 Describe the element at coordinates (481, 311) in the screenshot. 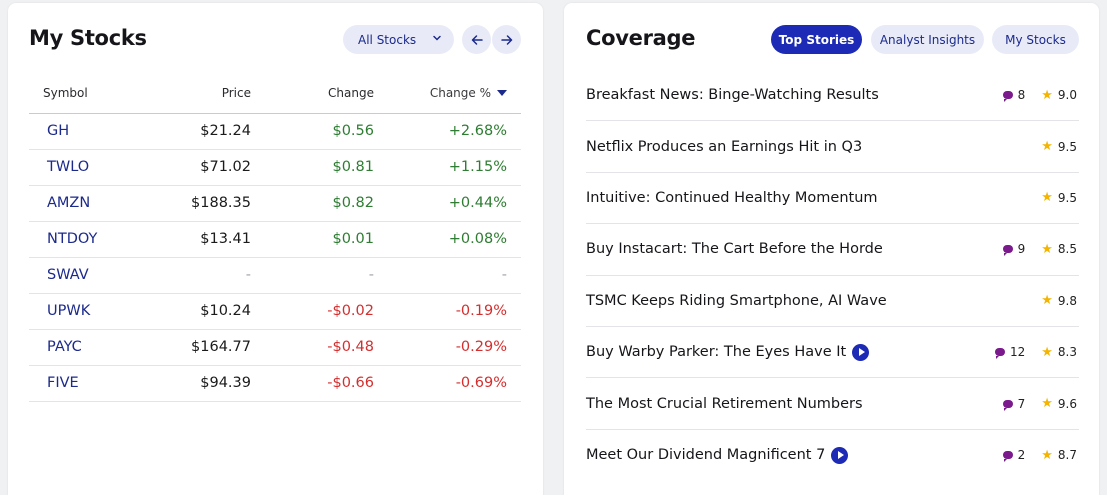

I see `stock-change-pct: -0.19%` at that location.